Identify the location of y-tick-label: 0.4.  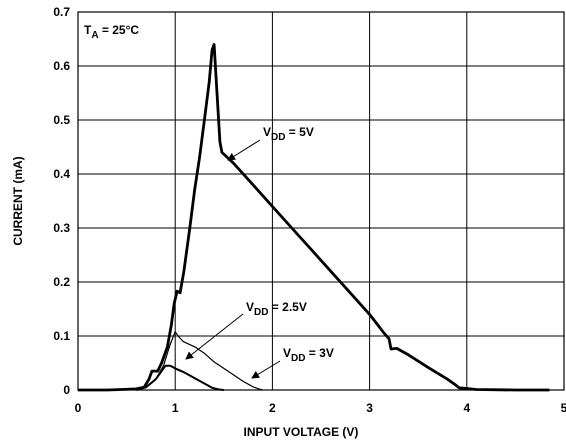
(61, 174).